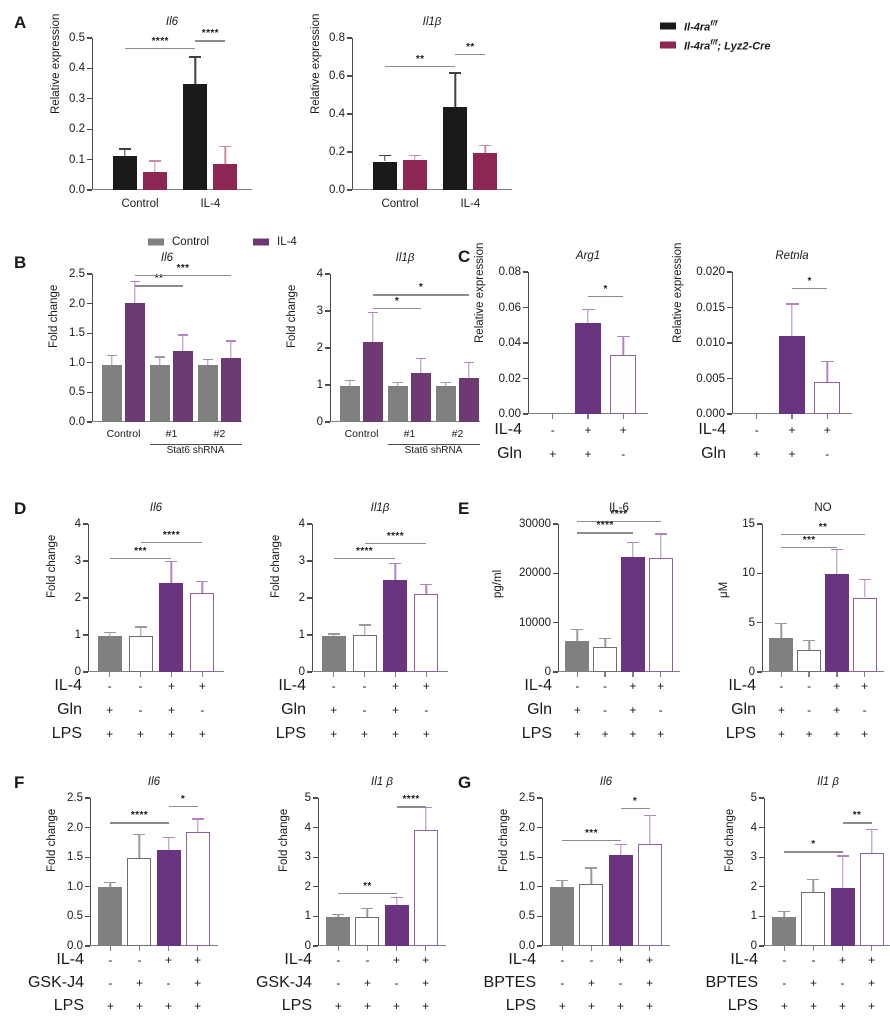 The image size is (890, 1031). What do you see at coordinates (753, 886) in the screenshot?
I see `y-tick-label: 2` at bounding box center [753, 886].